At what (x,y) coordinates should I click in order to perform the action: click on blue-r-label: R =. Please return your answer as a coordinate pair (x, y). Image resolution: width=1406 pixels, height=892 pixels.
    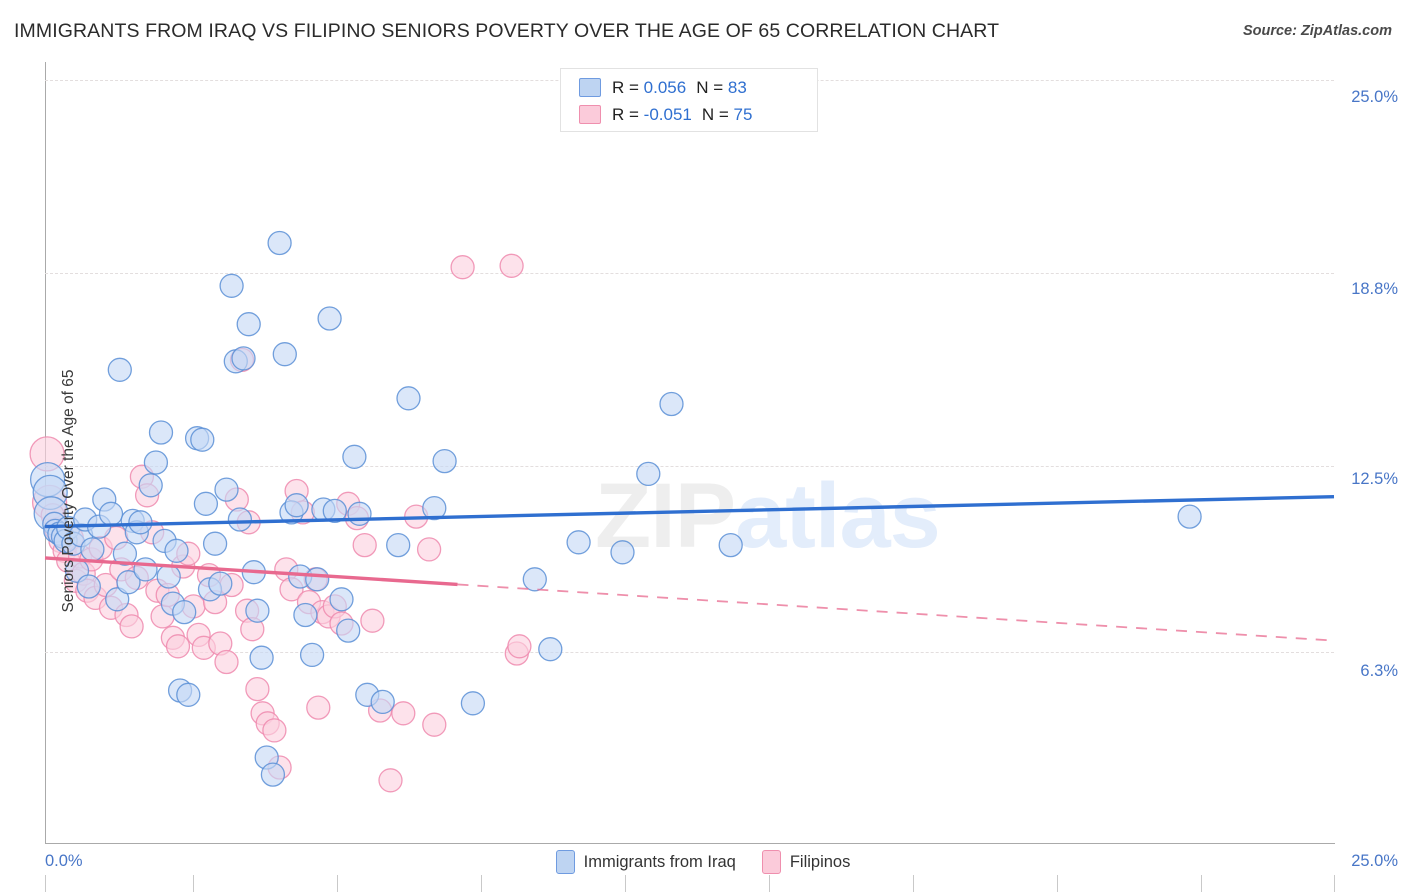
    Looking at the image, I should click on (628, 87).